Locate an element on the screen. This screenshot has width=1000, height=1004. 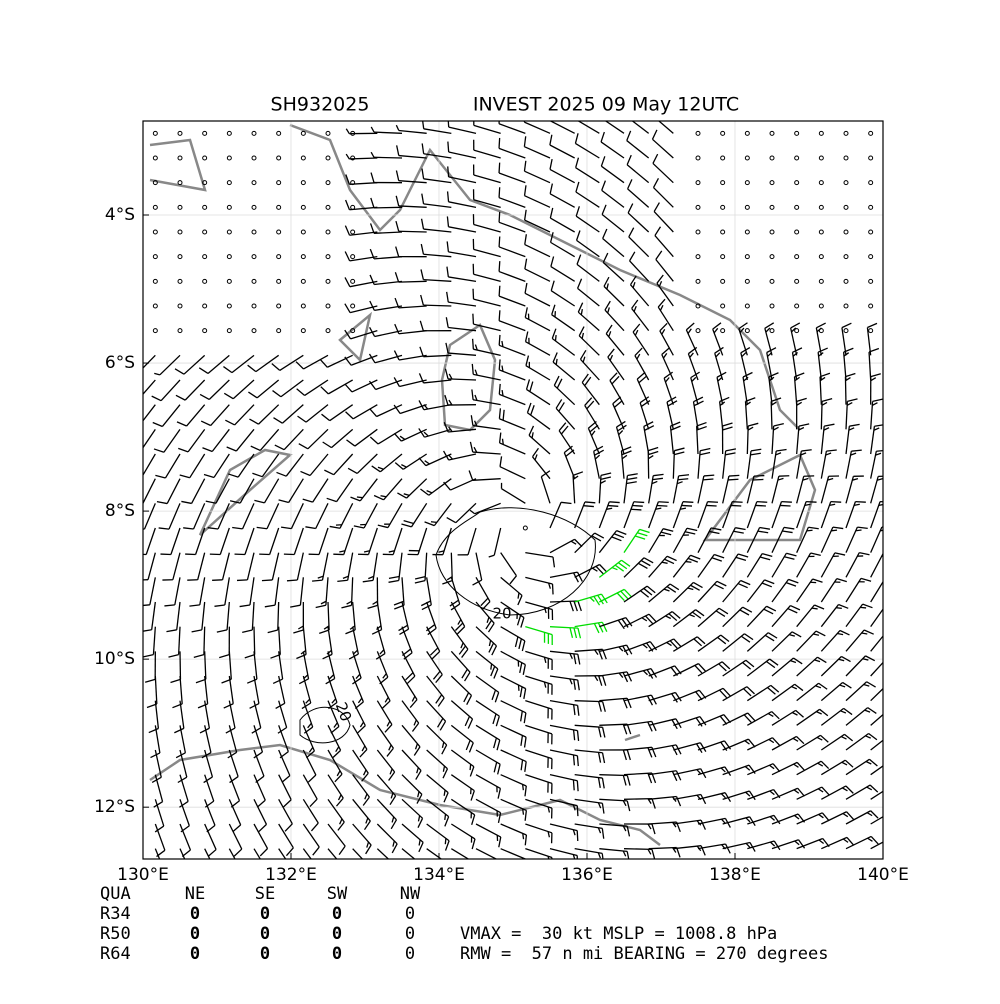
y-tick-label: 4°S is located at coordinates (120, 215).